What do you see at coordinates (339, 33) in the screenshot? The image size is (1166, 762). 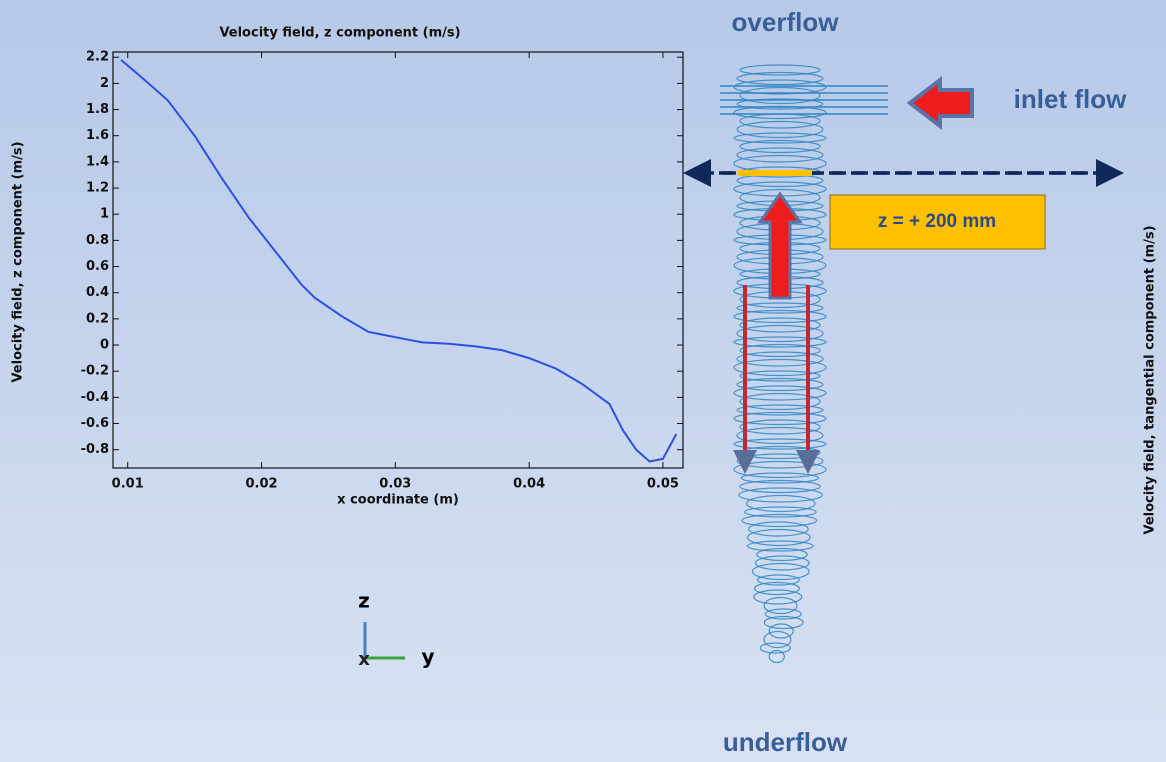 I see `chart-title: Velocity field, z component (m/s)` at bounding box center [339, 33].